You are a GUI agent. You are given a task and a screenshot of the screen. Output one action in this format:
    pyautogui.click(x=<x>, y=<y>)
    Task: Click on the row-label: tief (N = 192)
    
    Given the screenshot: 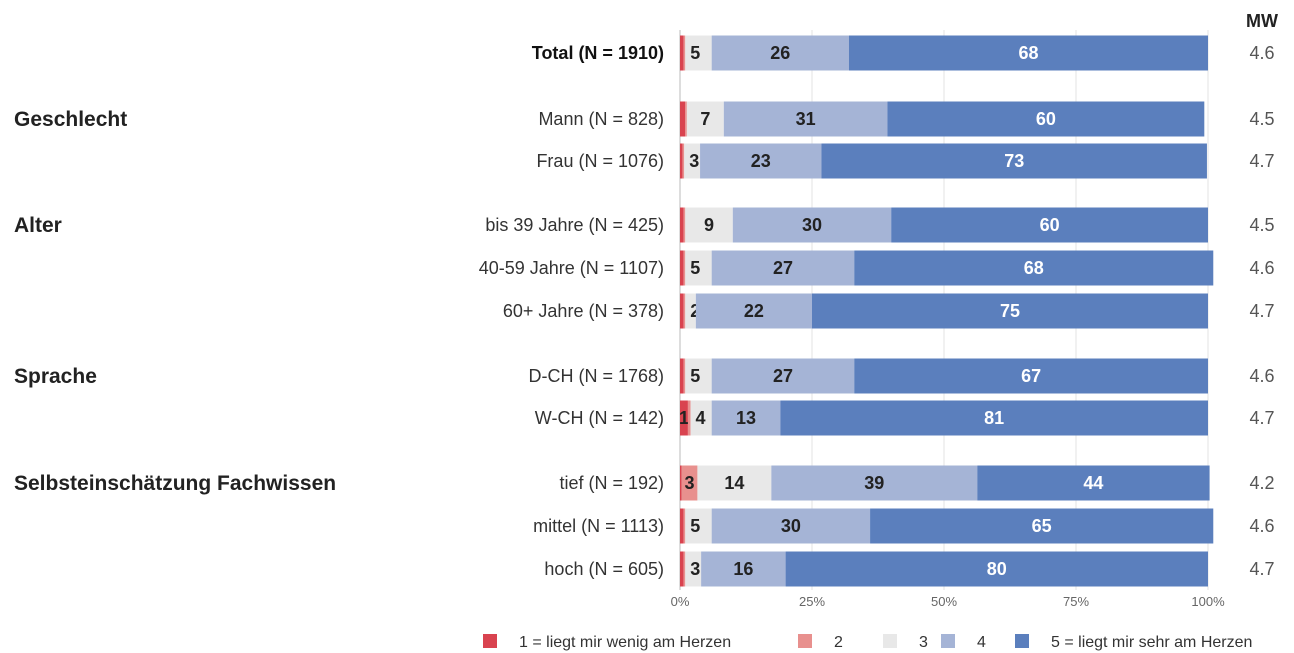 What is the action you would take?
    pyautogui.click(x=611, y=483)
    